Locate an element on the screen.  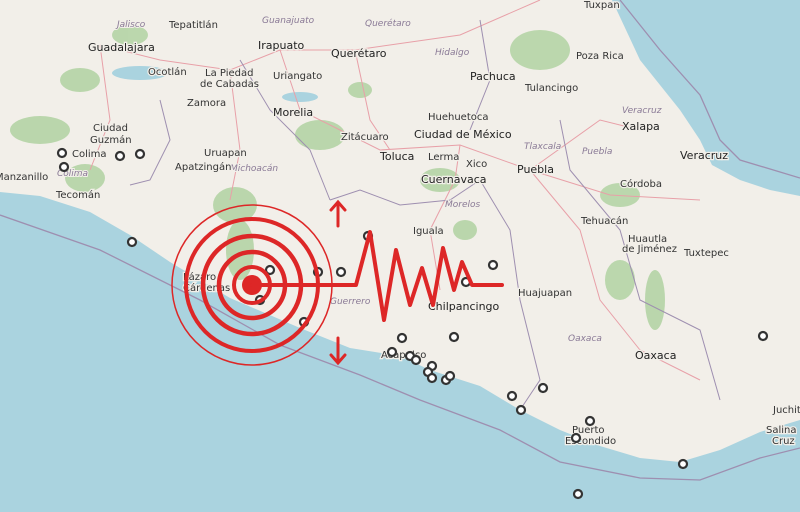
city-label: Manzanillo is located at coordinates (24, 177).